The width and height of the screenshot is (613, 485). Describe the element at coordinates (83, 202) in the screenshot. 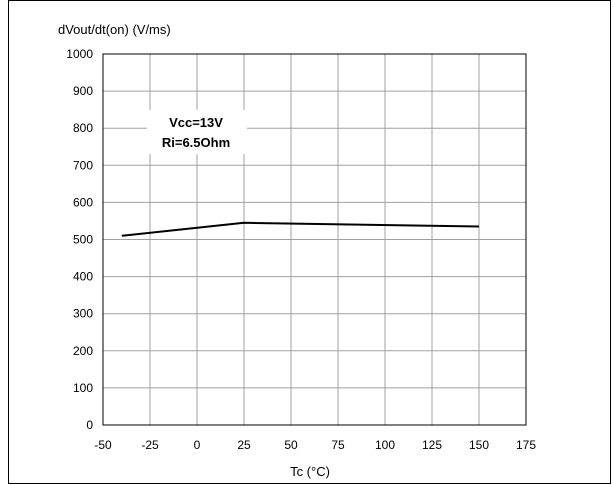

I see `y-tick-label: 600` at that location.